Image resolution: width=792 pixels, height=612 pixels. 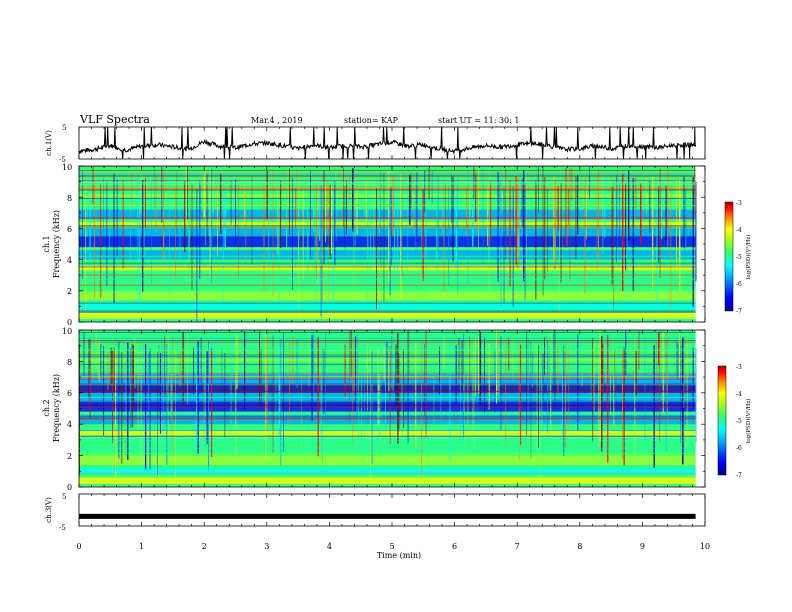 I want to click on ch3-waveform-panel: 5 -5 ch.3(V), so click(x=375, y=512).